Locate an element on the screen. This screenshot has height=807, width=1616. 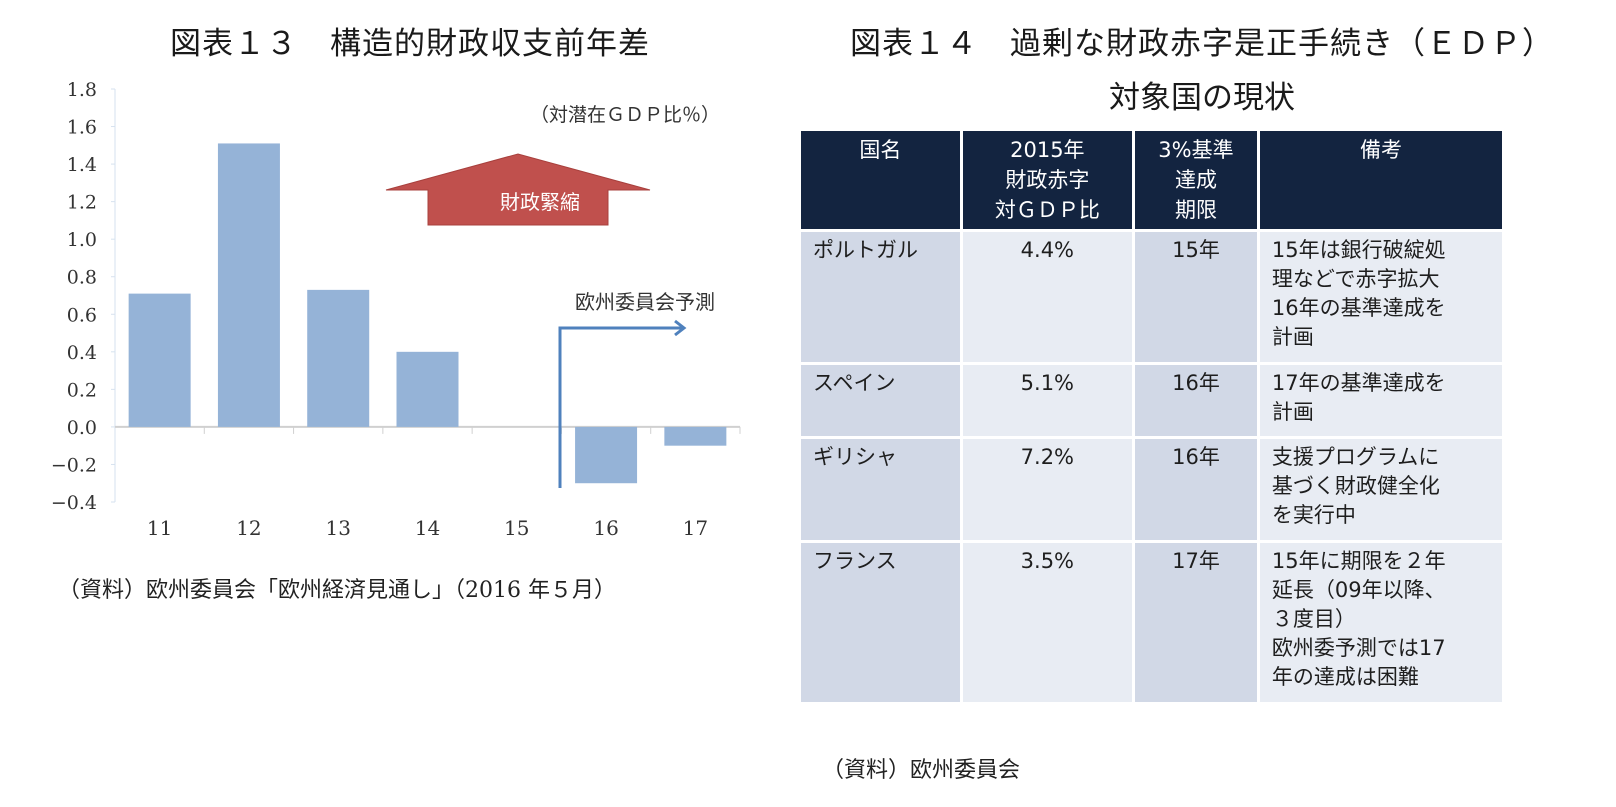
cell-deadline: 17年 is located at coordinates (1196, 622).